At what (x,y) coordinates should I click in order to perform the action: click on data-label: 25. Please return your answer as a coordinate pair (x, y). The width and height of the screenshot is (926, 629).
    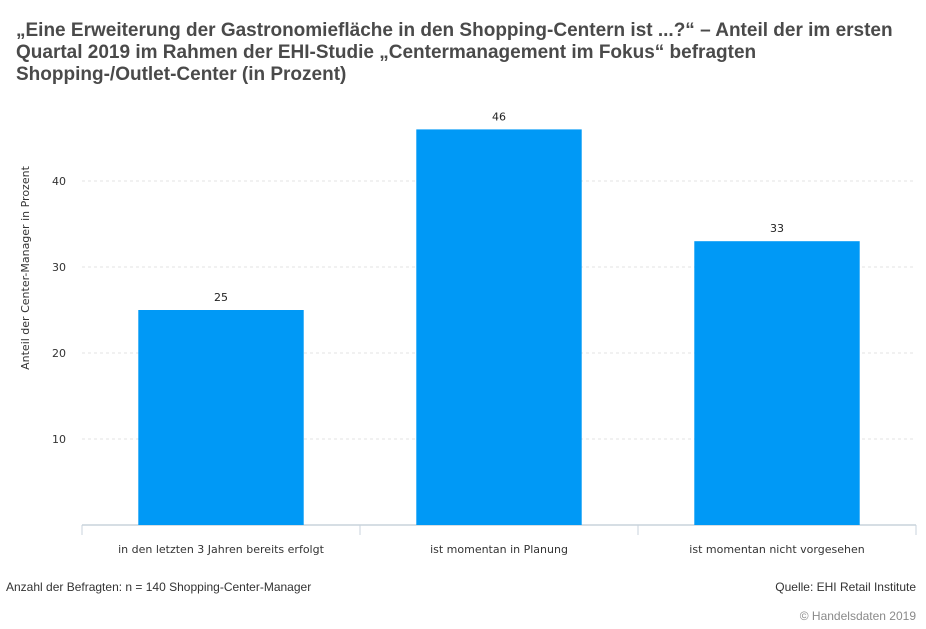
    Looking at the image, I should click on (221, 297).